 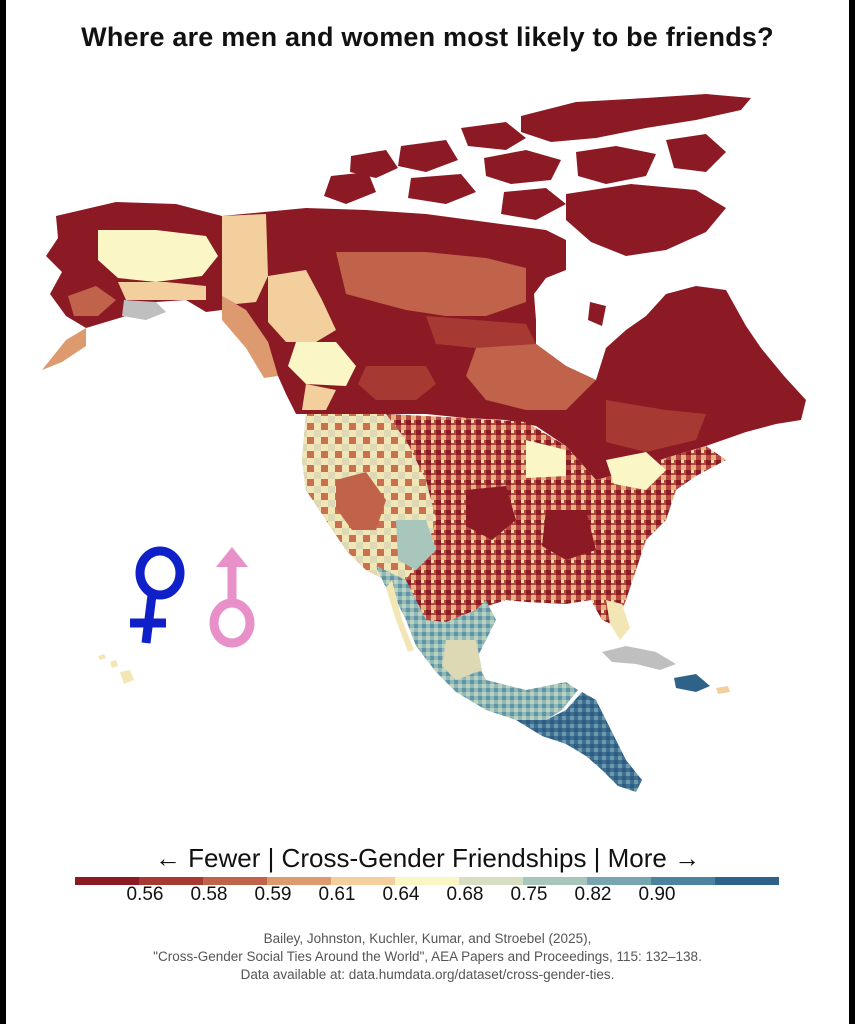 I want to click on legend-tick-label: 0.64, so click(x=401, y=894).